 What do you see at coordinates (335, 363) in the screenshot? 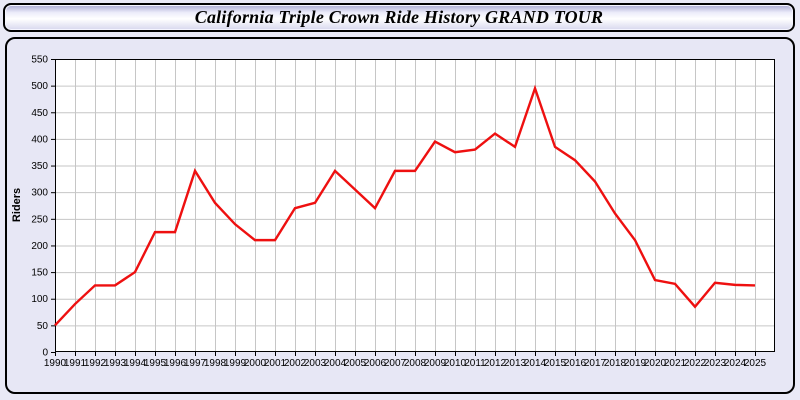
I see `x-tick-label: 2004` at bounding box center [335, 363].